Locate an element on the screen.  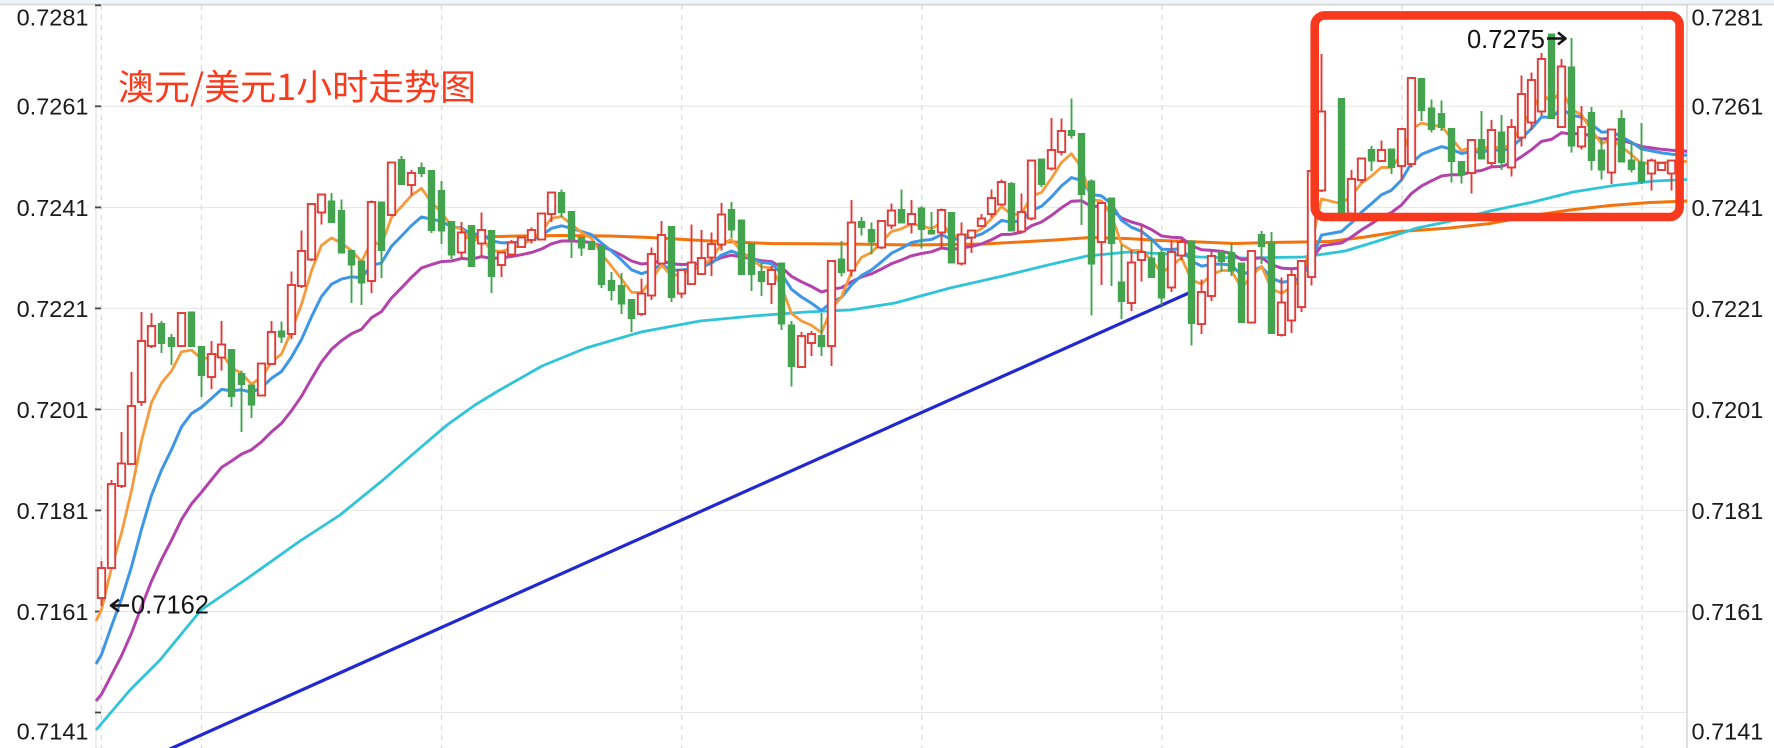
svg-text: 0.7162 is located at coordinates (170, 606).